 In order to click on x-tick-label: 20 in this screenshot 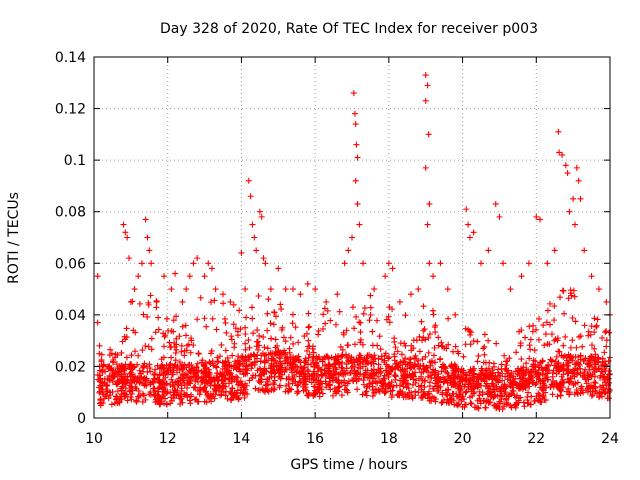, I will do `click(463, 439)`.